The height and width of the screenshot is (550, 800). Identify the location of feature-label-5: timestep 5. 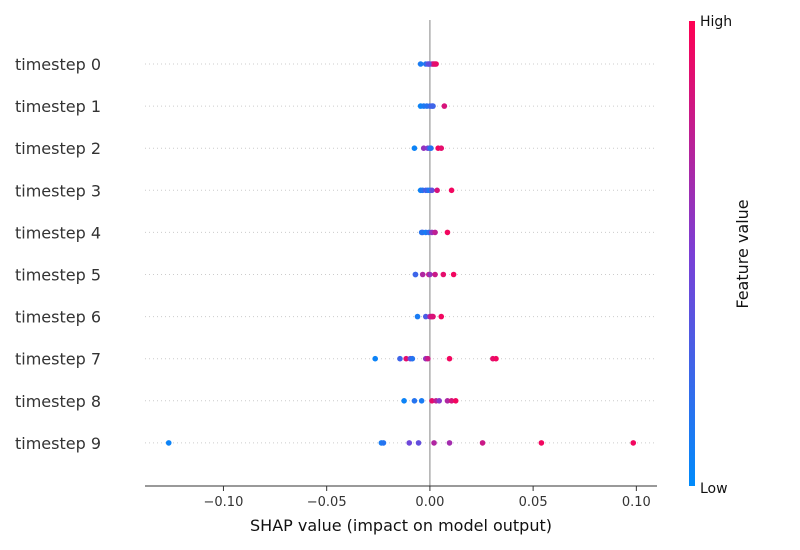
(58, 275).